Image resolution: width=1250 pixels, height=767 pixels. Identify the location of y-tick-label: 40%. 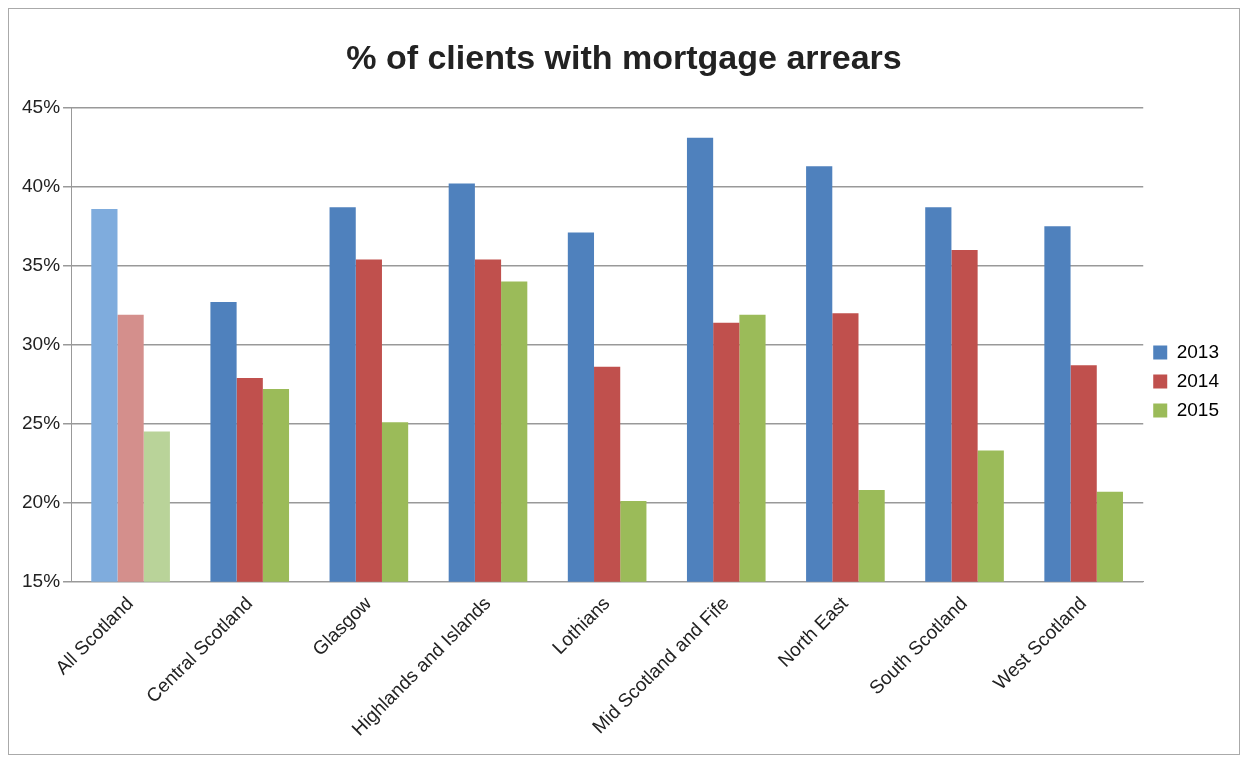
(41, 186).